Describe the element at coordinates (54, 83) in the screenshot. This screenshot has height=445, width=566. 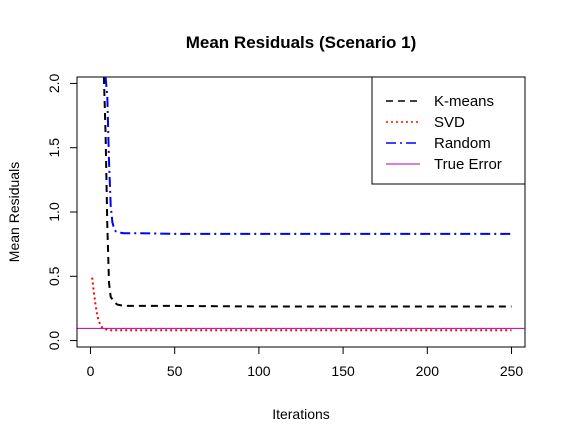
I see `y-tick-label: 2.0` at that location.